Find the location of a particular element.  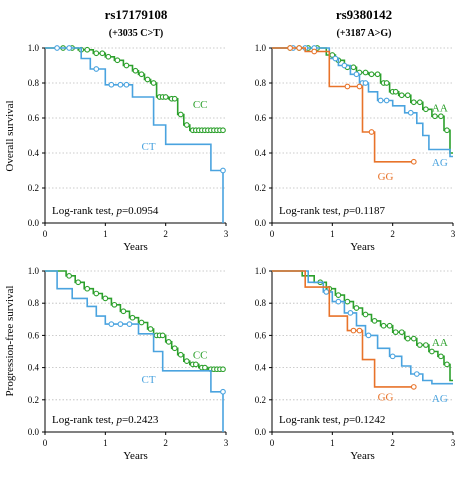

y-tick-label: 1.0 is located at coordinates (261, 271).